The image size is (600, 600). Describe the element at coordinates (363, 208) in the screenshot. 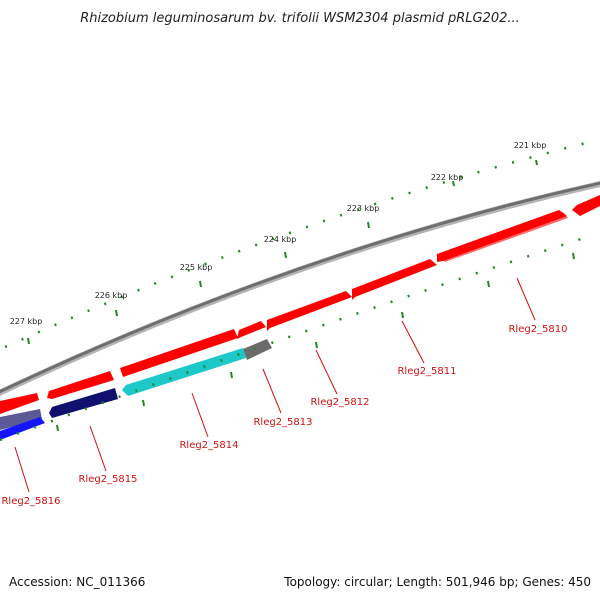

I see `scale-label-223: 223 kbp` at that location.